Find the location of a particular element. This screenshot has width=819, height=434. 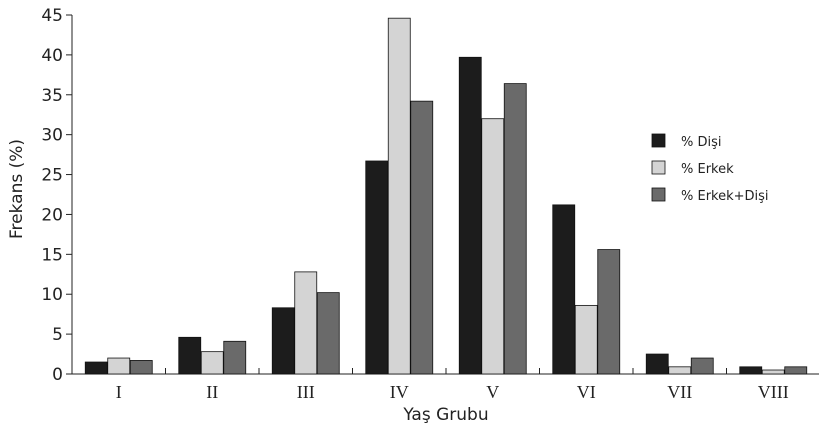

x-tick-label: VIII is located at coordinates (773, 392).